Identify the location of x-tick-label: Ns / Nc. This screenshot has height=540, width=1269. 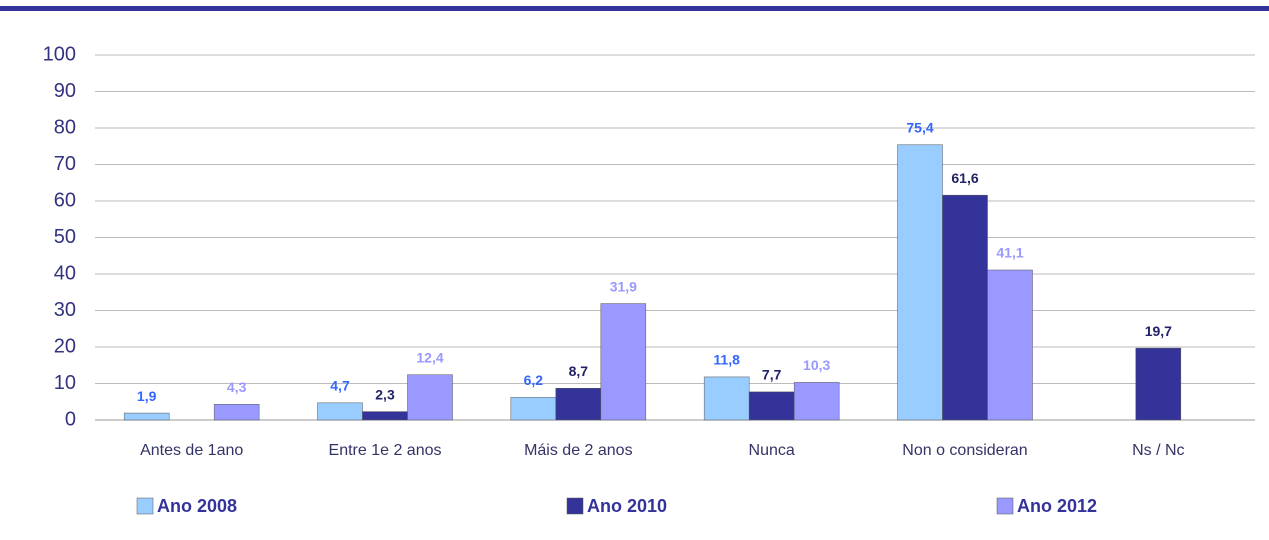
(1158, 450).